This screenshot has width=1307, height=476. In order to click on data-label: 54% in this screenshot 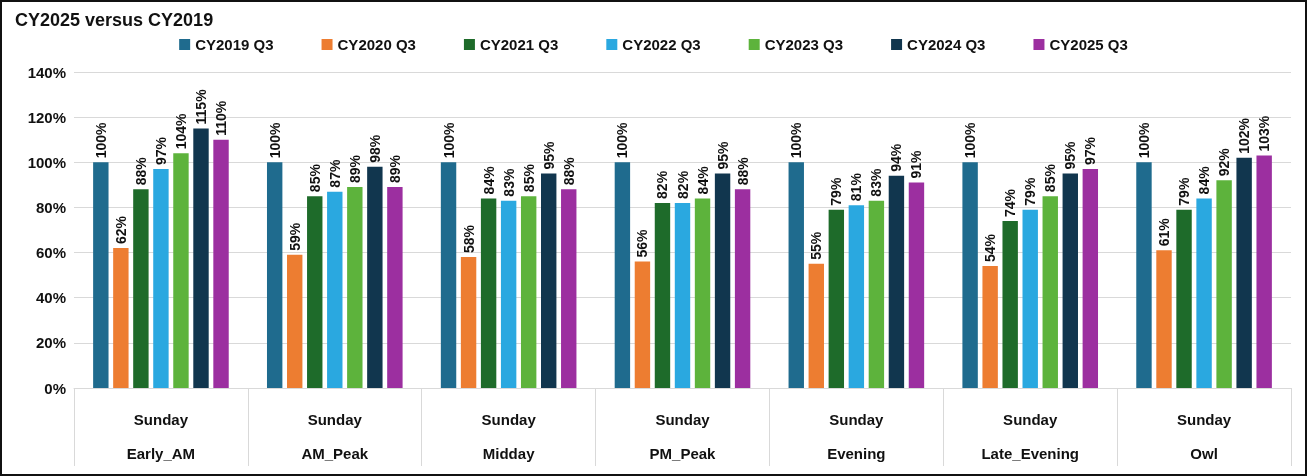, I will do `click(990, 248)`.